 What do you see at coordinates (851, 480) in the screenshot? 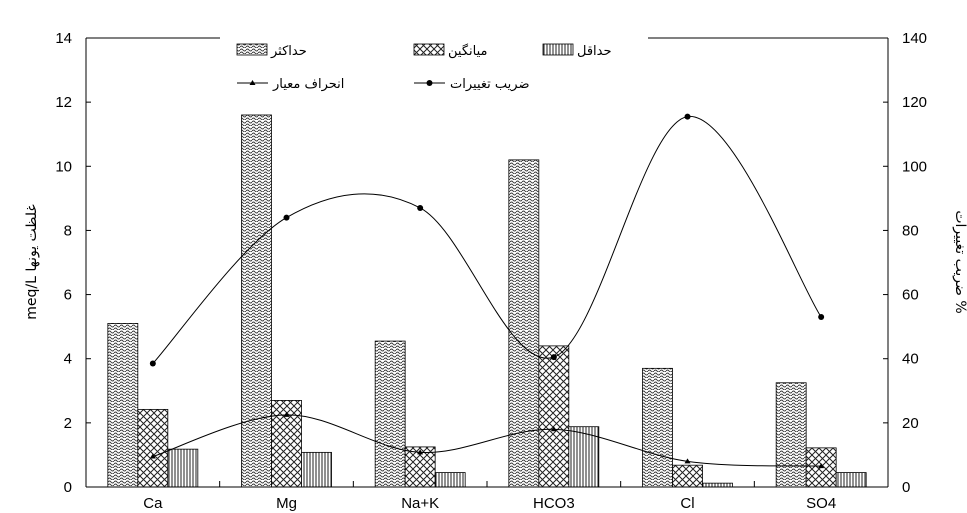
I see `bar-min-so4` at bounding box center [851, 480].